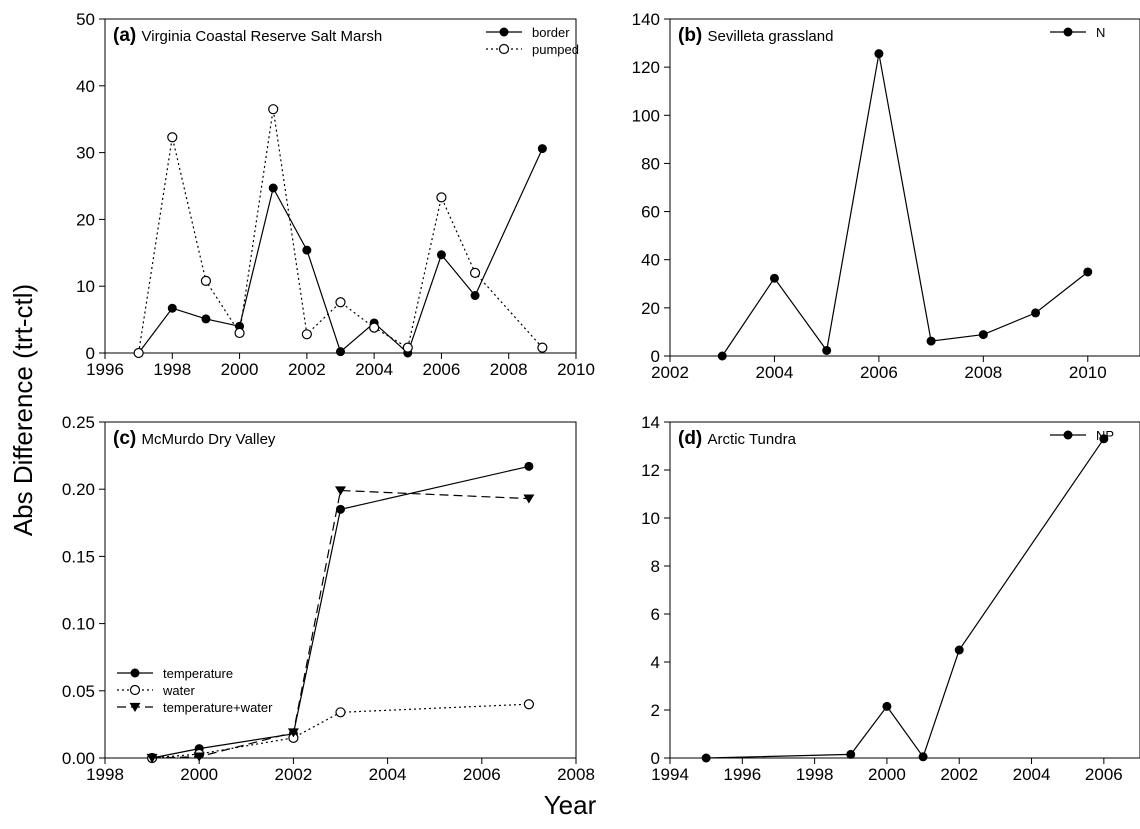 The width and height of the screenshot is (1140, 829). I want to click on y-tick-label: 60, so click(650, 212).